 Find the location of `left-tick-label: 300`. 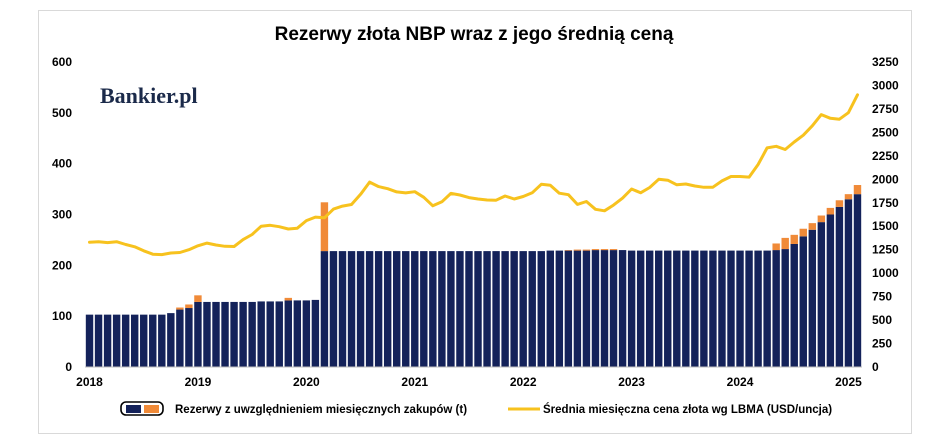

left-tick-label: 300 is located at coordinates (62, 215).